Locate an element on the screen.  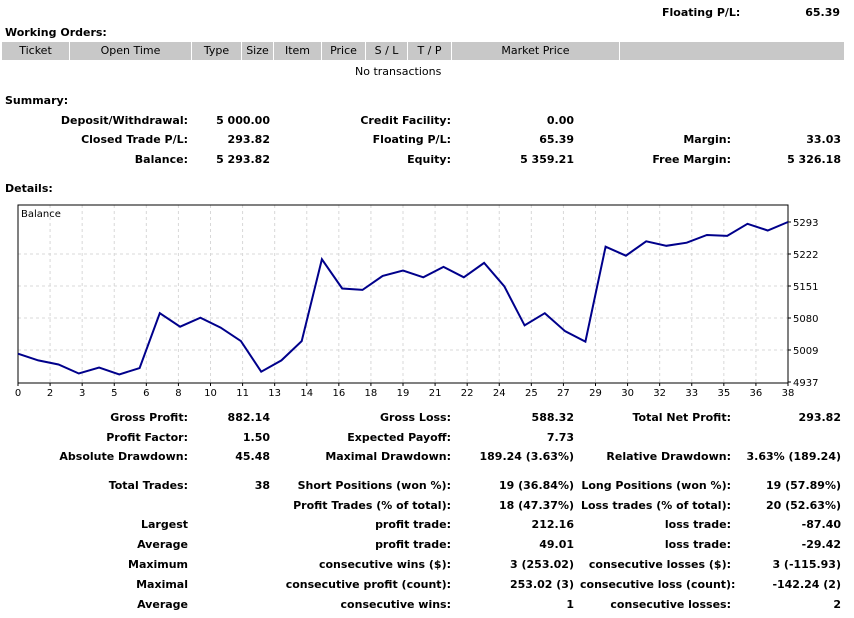
total-net-value: 293.82 is located at coordinates (819, 417).